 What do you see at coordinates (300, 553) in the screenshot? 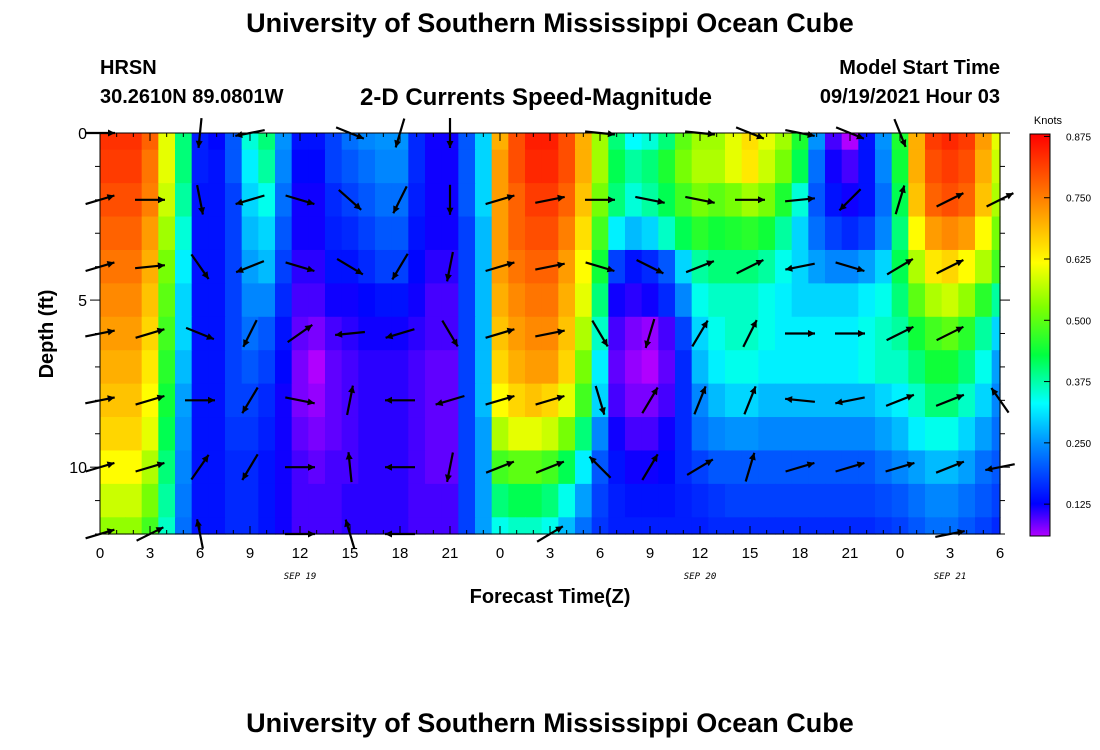
I see `x-tick-label: 12` at bounding box center [300, 553].